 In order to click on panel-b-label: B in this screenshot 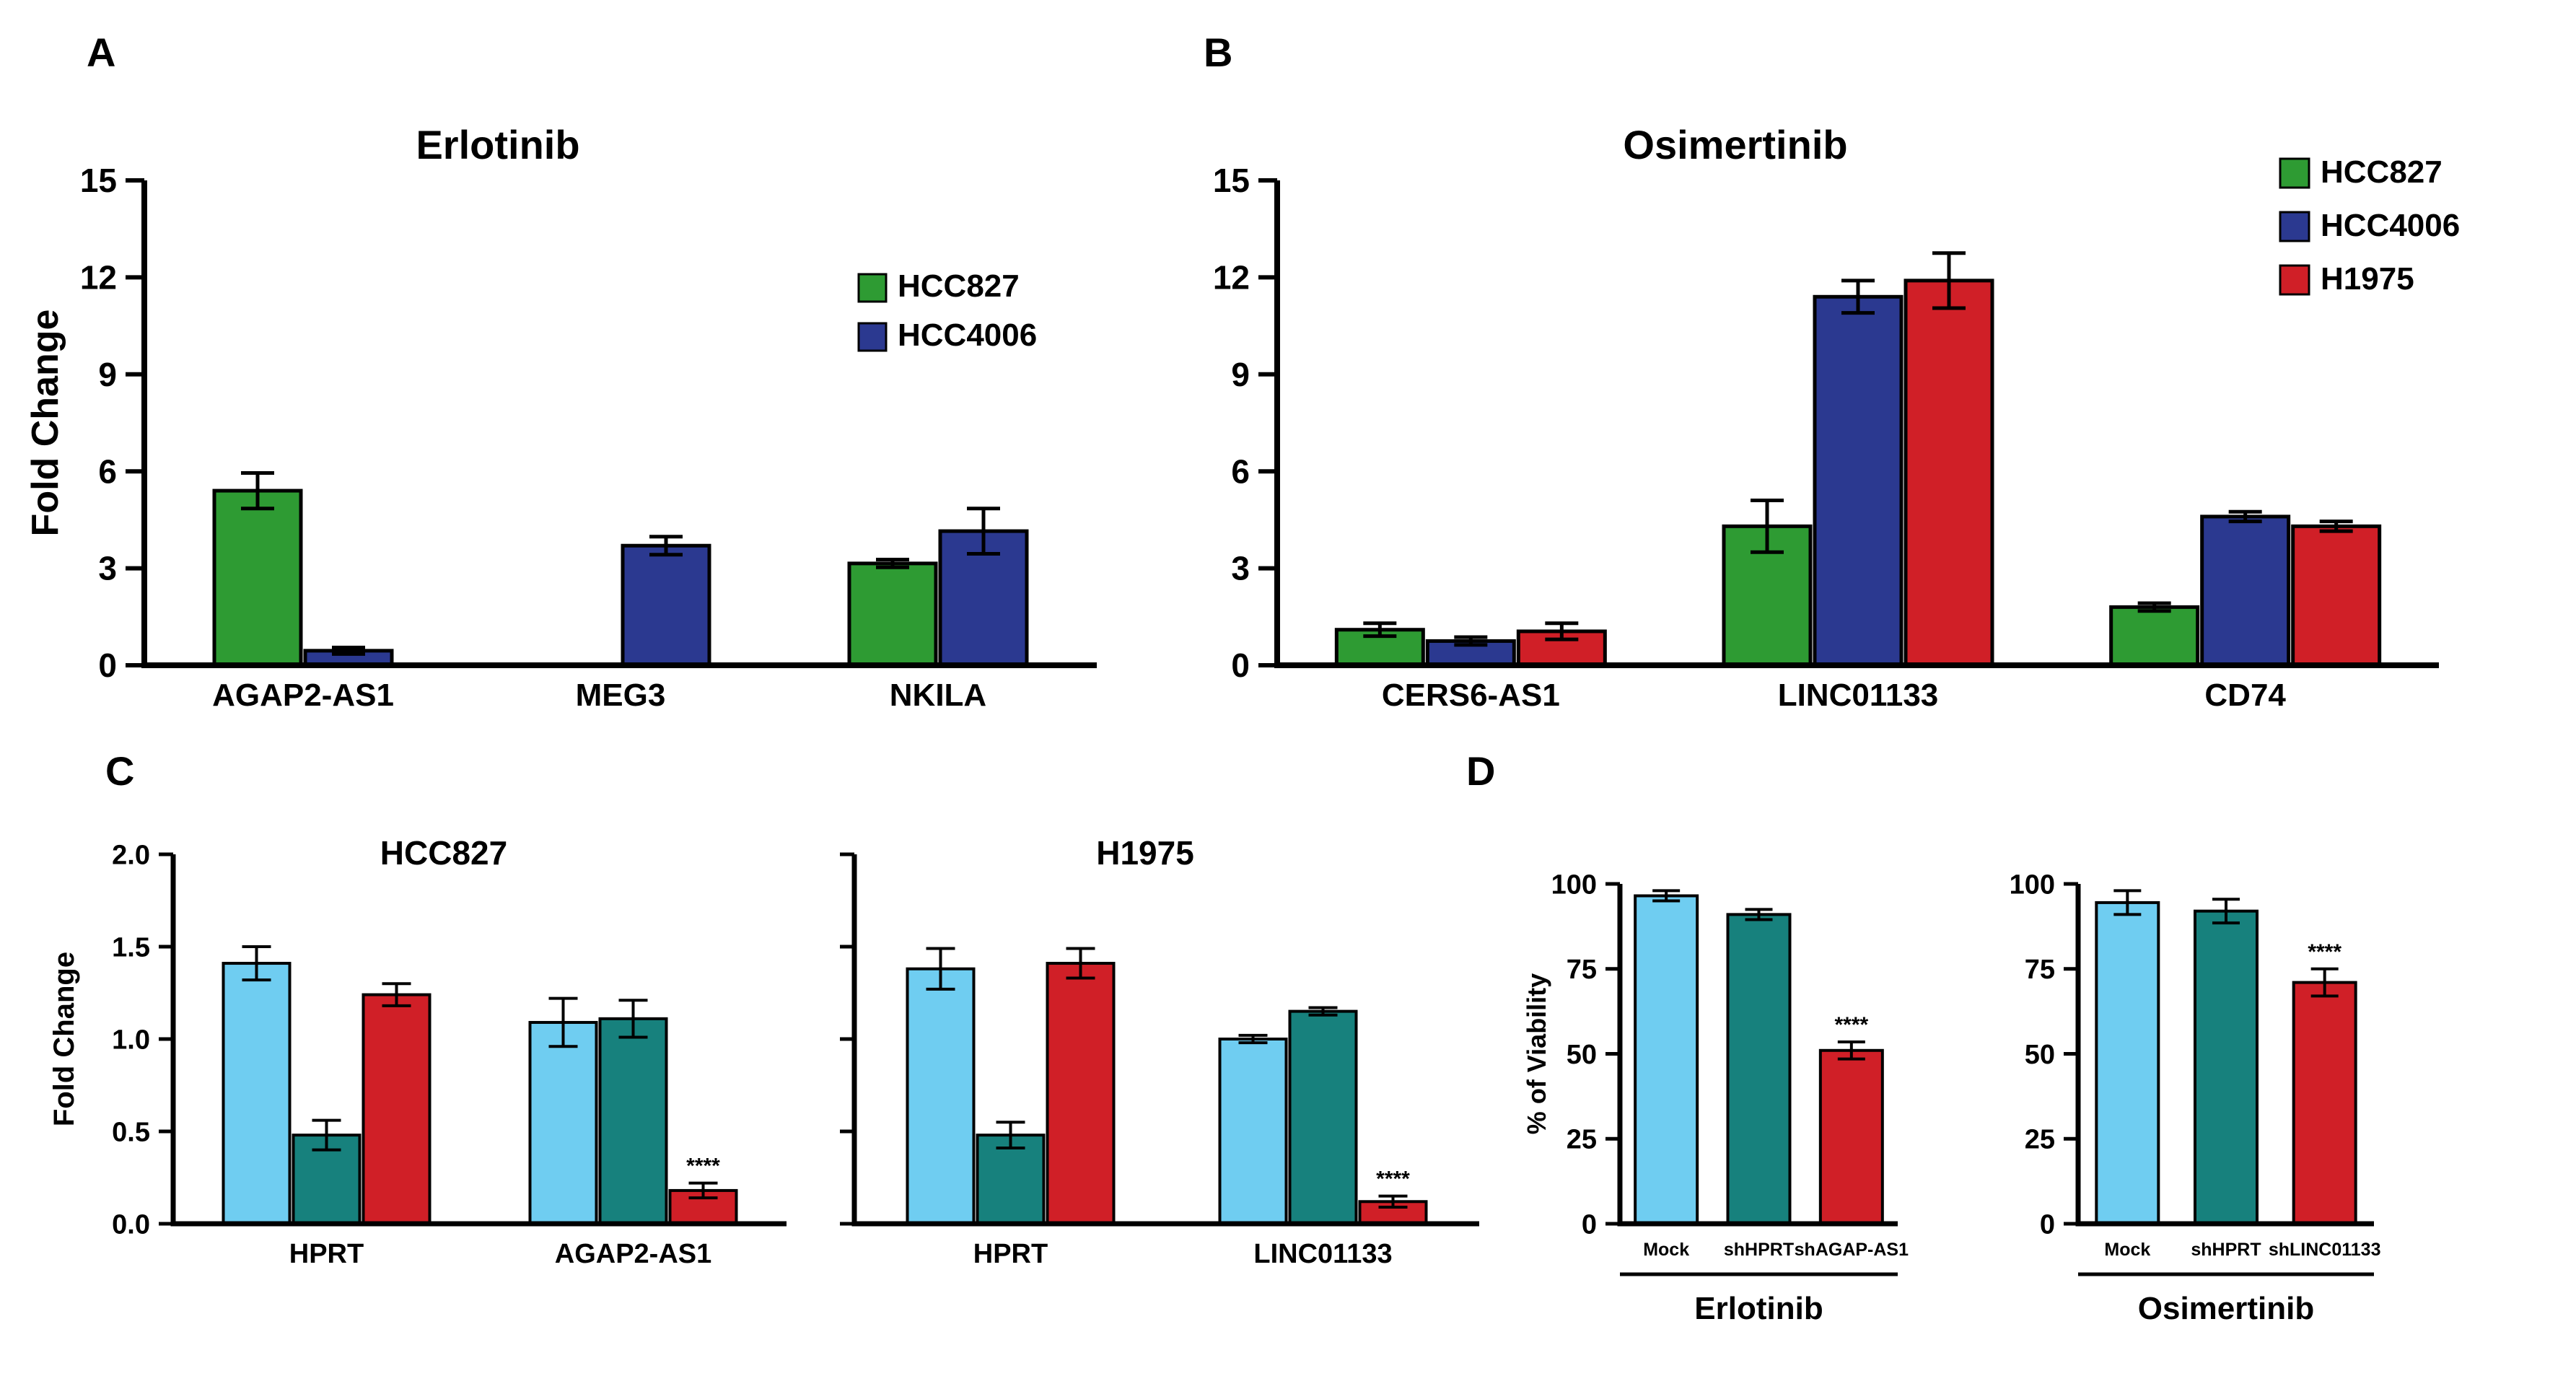, I will do `click(1218, 53)`.